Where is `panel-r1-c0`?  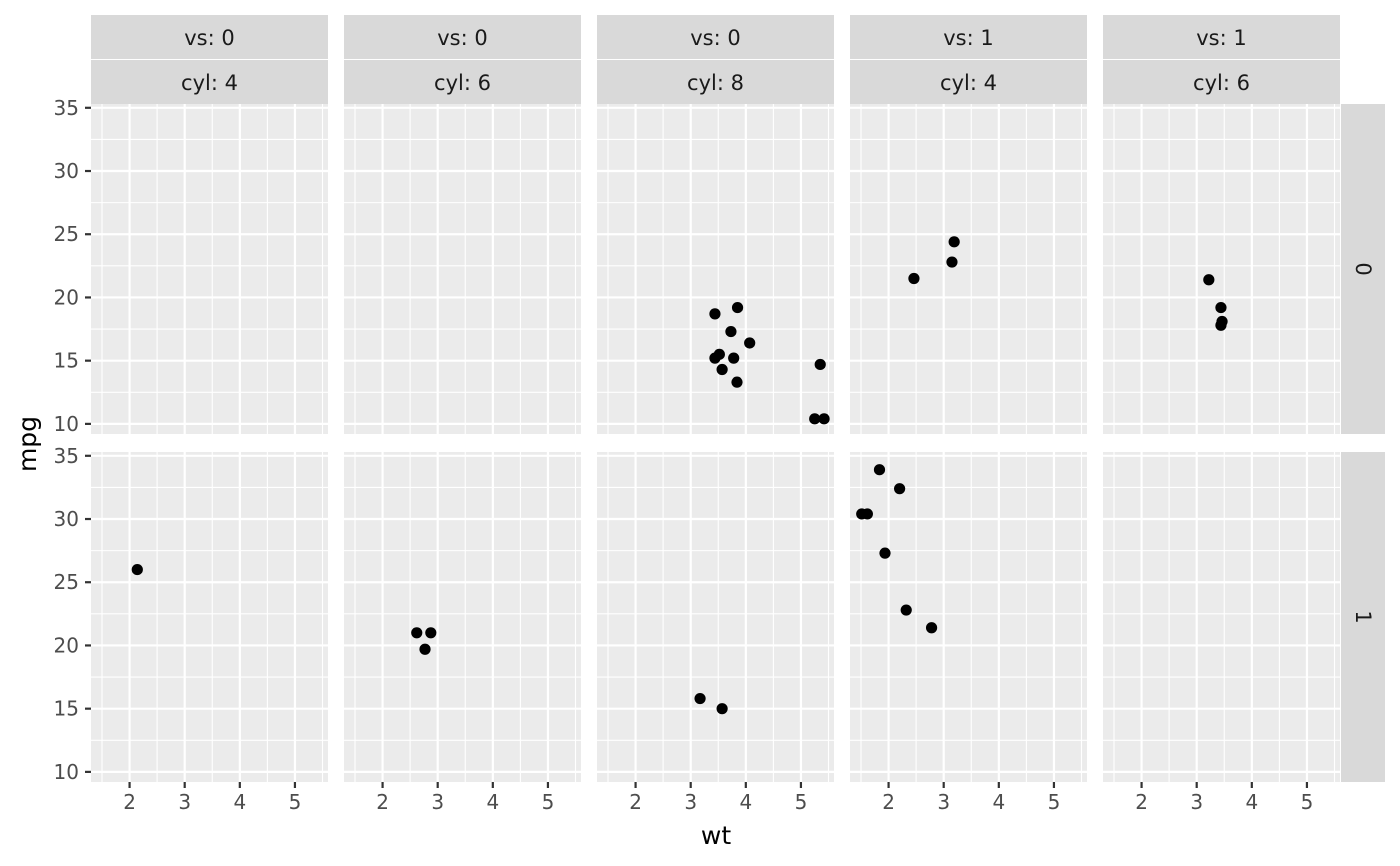 panel-r1-c0 is located at coordinates (209, 617).